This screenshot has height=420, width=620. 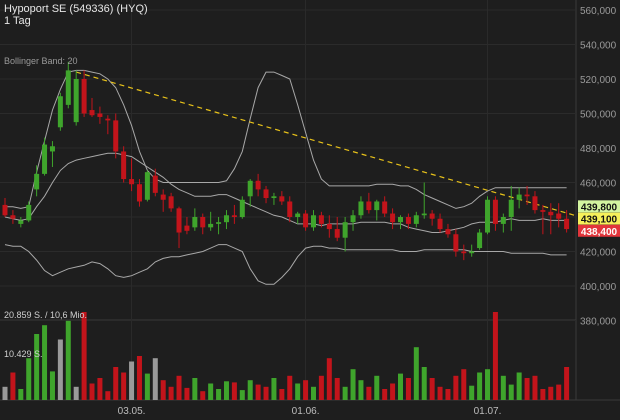 I want to click on price-badge-label: 439,800, so click(x=599, y=207).